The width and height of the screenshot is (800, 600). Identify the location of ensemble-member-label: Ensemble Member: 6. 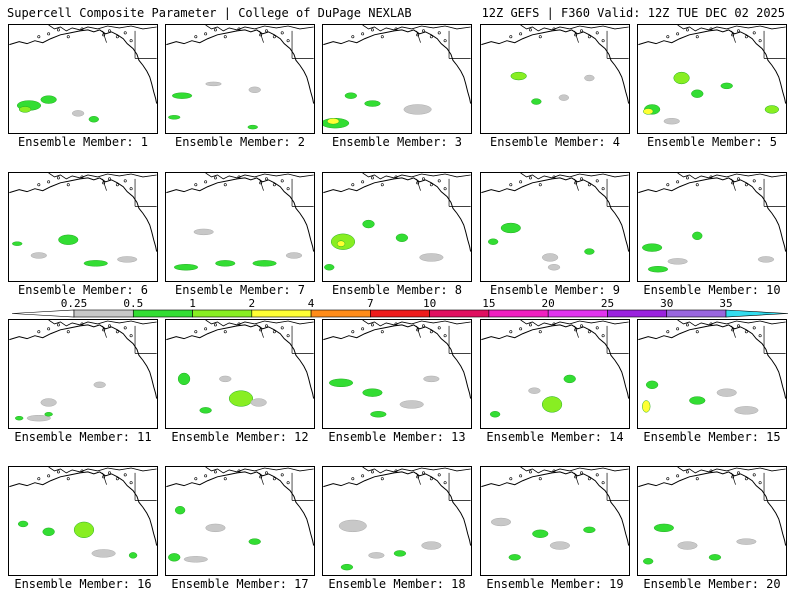
(83, 290).